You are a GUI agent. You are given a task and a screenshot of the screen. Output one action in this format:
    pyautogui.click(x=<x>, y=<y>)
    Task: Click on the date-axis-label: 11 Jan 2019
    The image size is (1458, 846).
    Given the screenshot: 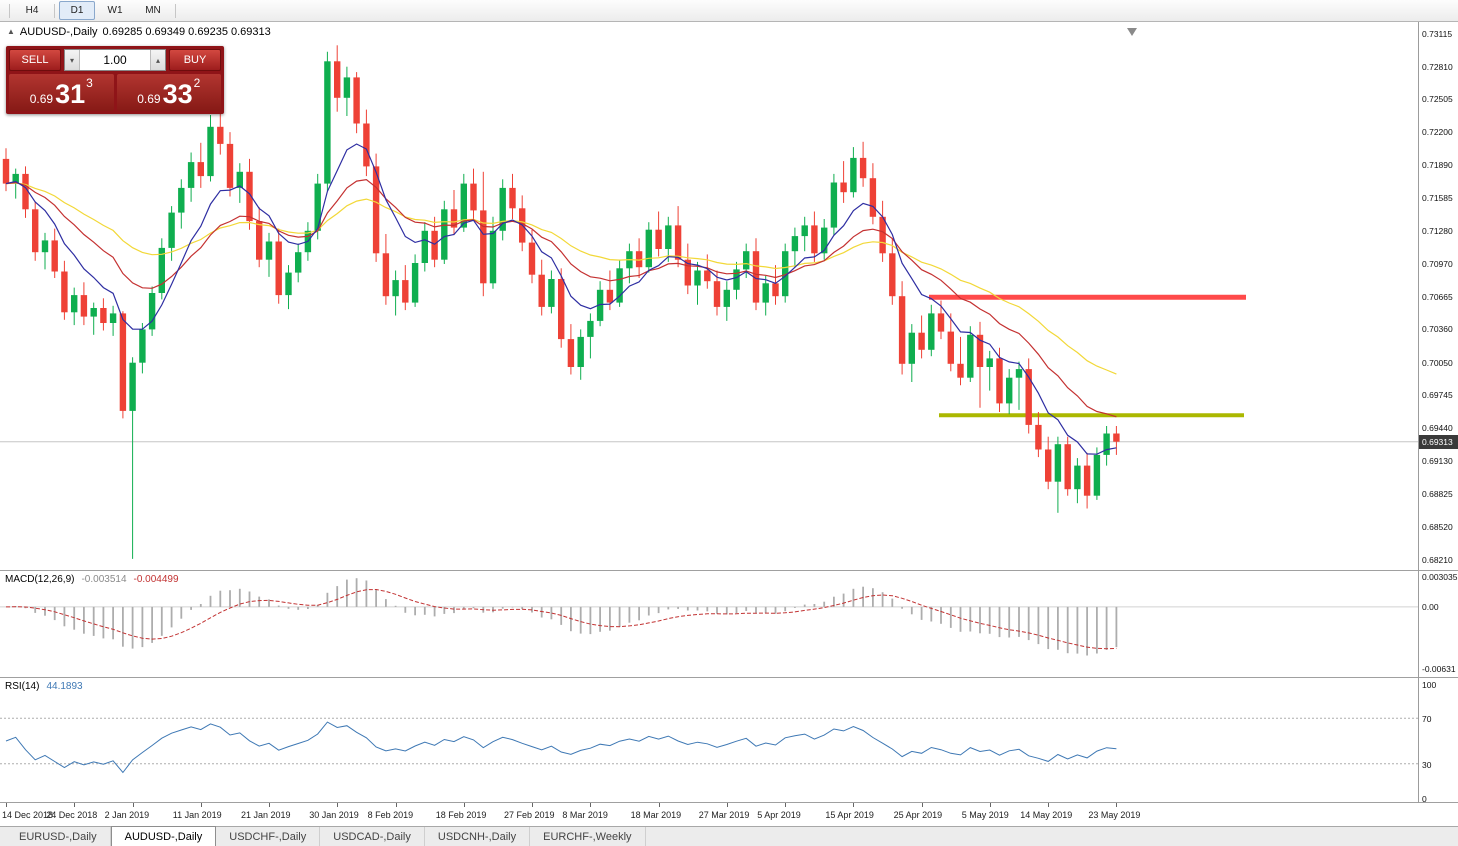 What is the action you would take?
    pyautogui.click(x=197, y=815)
    